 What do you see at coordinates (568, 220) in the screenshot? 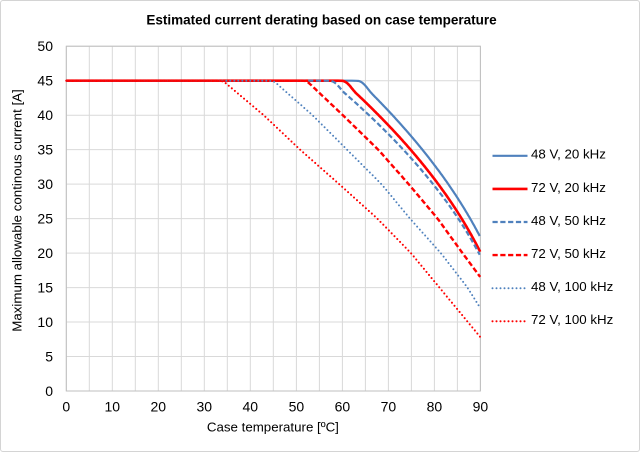
I see `svg-text: 48 V, 50 kHz` at bounding box center [568, 220].